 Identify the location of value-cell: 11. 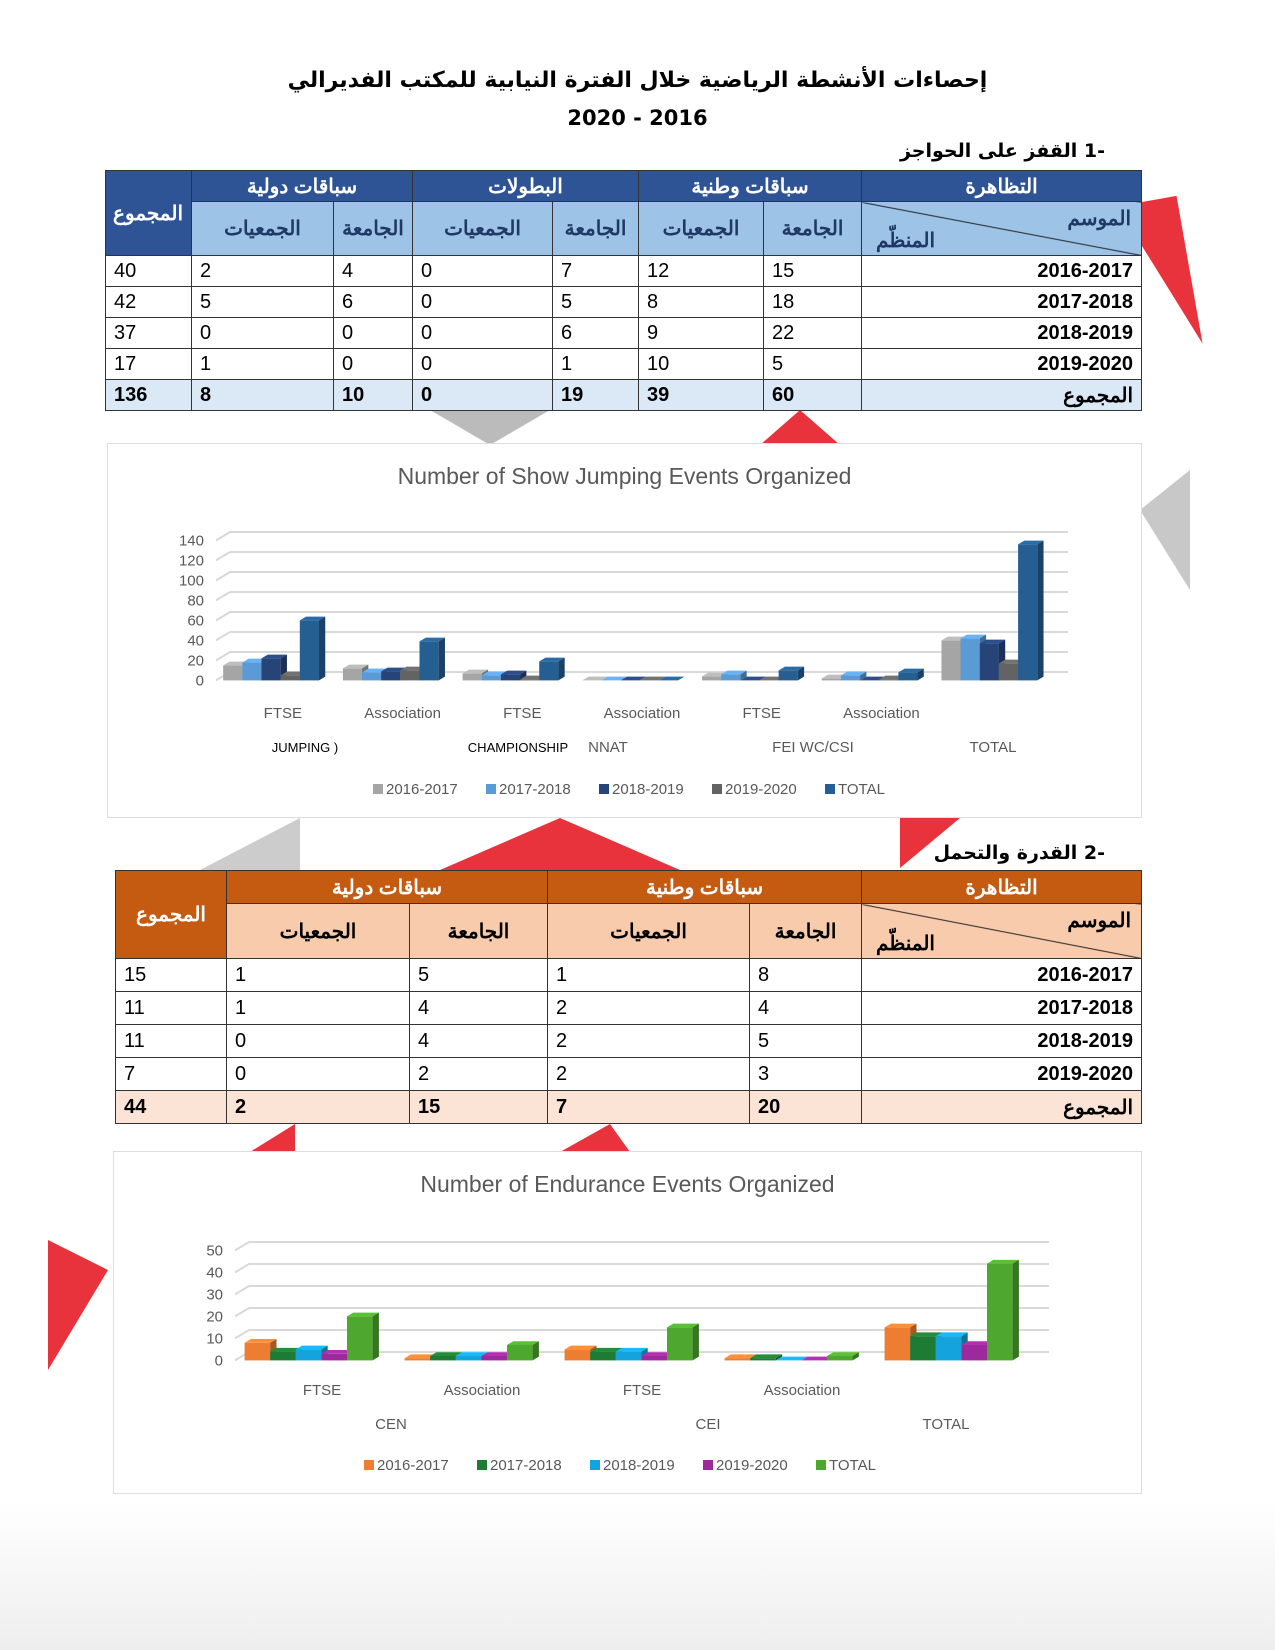
(171, 1008).